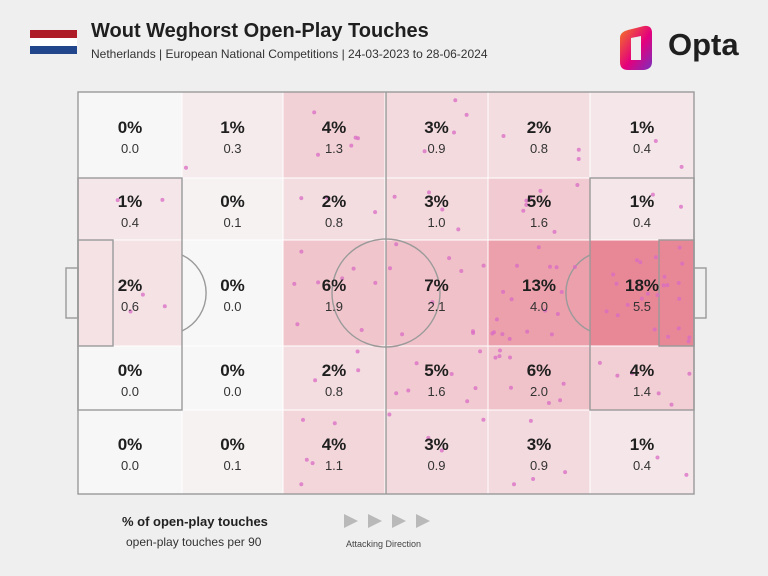 Image resolution: width=768 pixels, height=576 pixels. What do you see at coordinates (539, 201) in the screenshot?
I see `zone-percentage: 5%` at bounding box center [539, 201].